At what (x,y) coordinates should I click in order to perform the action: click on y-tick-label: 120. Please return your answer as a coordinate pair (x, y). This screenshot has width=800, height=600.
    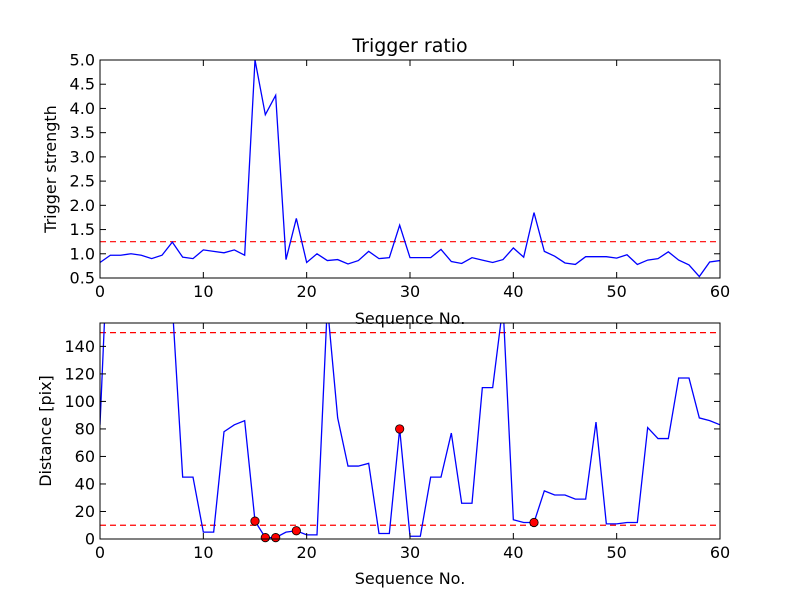
    Looking at the image, I should click on (79, 373).